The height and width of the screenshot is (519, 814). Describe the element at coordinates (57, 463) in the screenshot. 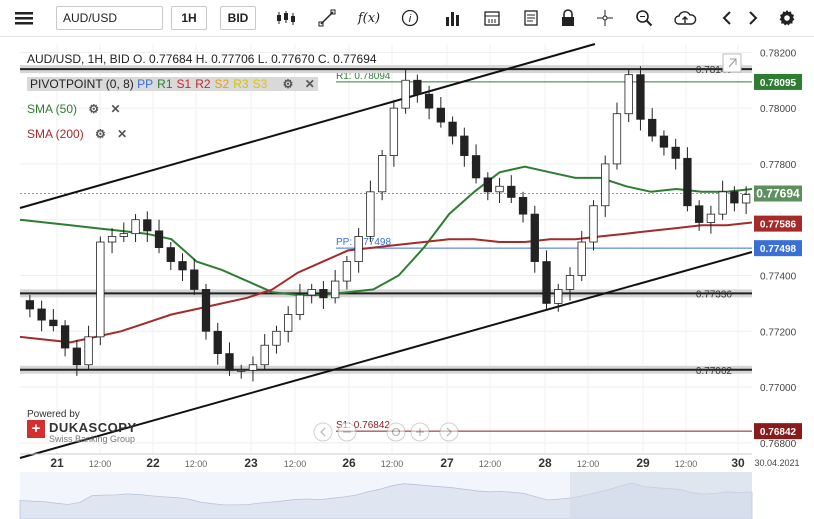

I see `x-tick-label: 21` at that location.